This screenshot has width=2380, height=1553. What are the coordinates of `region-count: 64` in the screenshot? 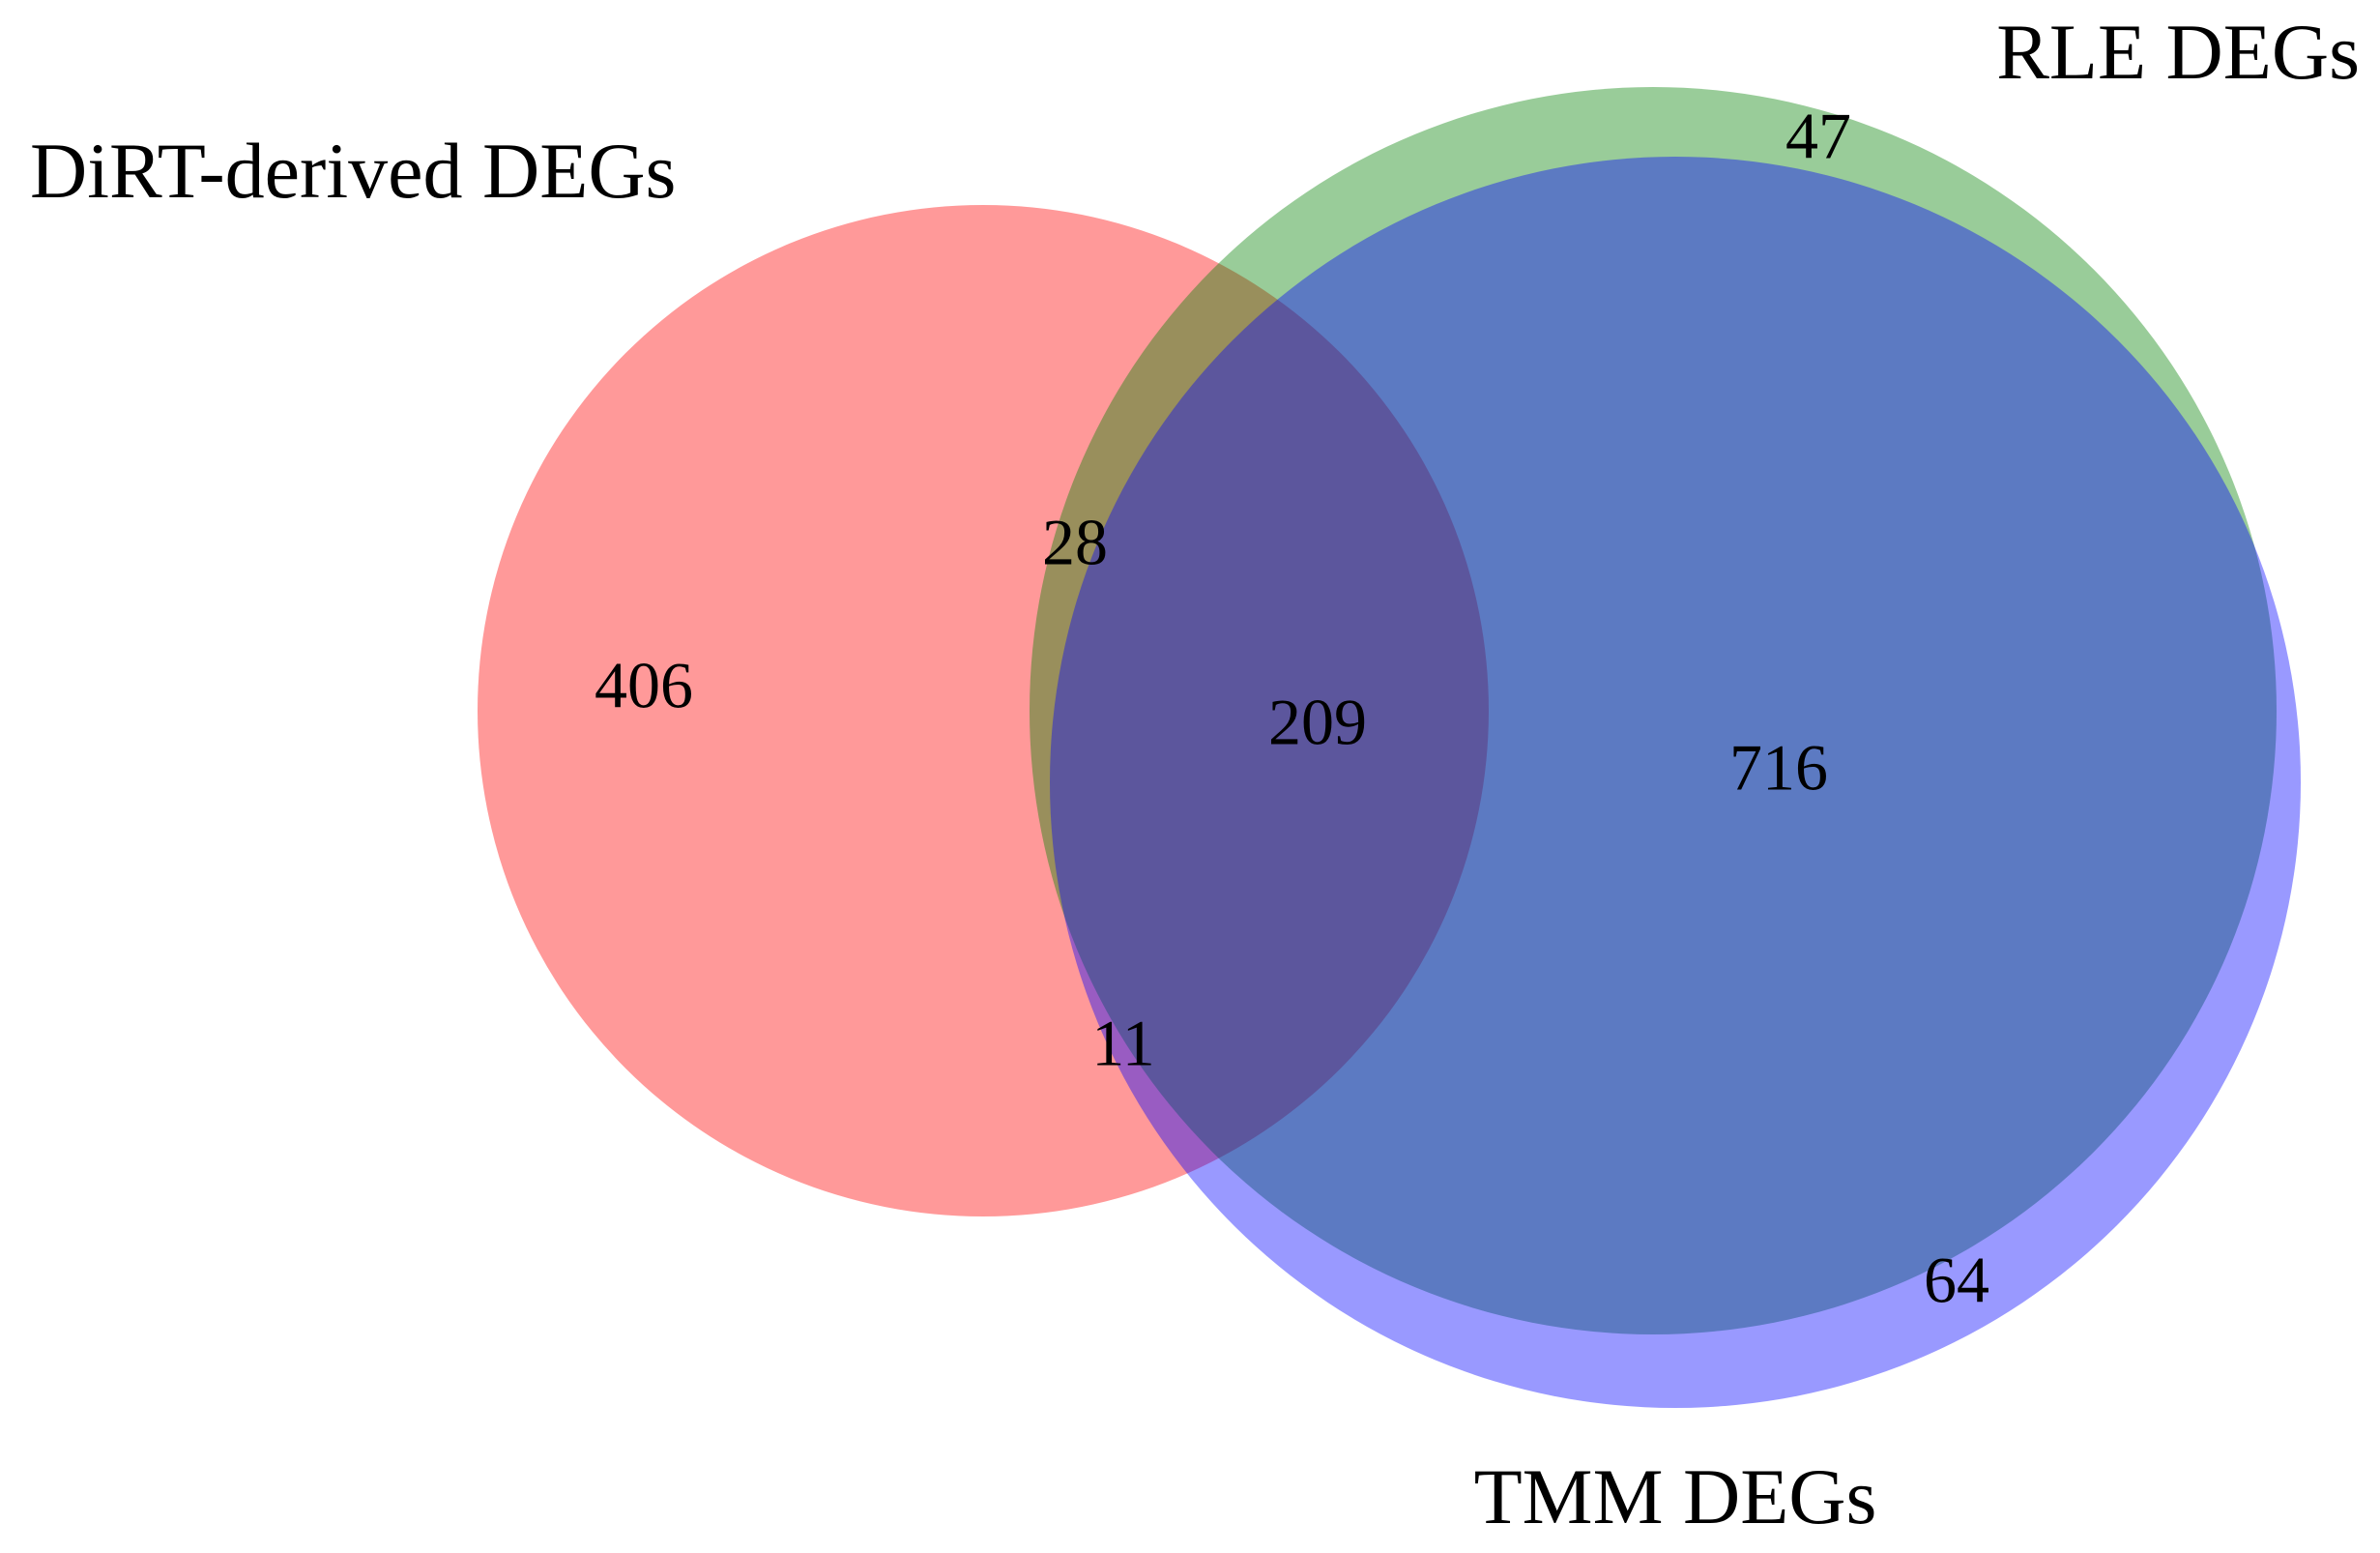 It's located at (1957, 1280).